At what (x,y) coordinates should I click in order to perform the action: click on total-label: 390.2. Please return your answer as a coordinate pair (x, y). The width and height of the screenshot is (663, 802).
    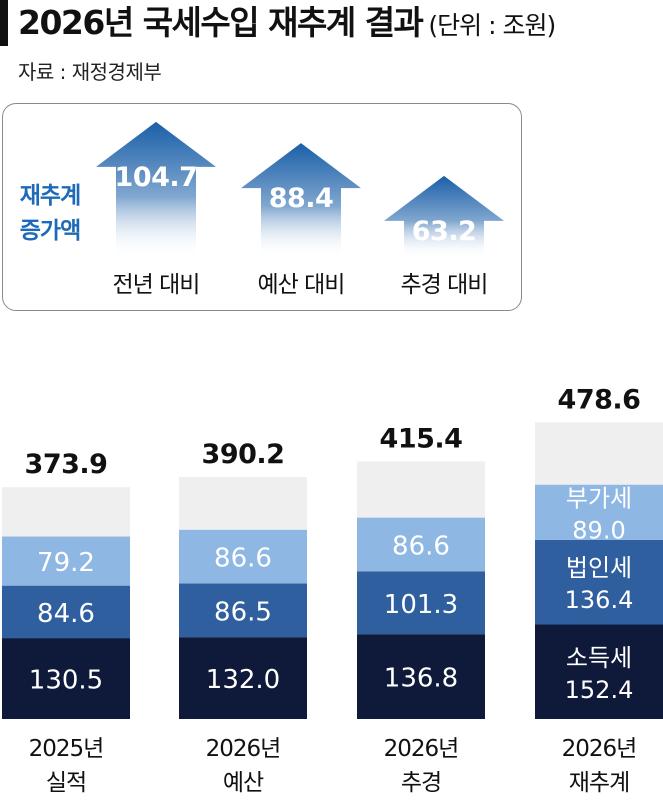
    Looking at the image, I should click on (243, 454).